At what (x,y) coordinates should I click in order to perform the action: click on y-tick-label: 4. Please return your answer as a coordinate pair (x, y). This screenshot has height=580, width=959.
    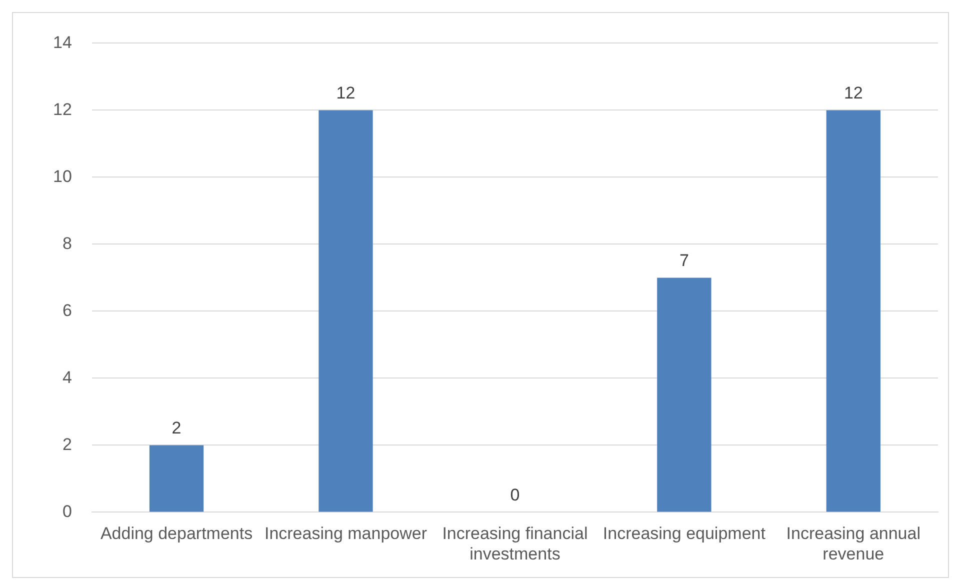
    Looking at the image, I should click on (67, 377).